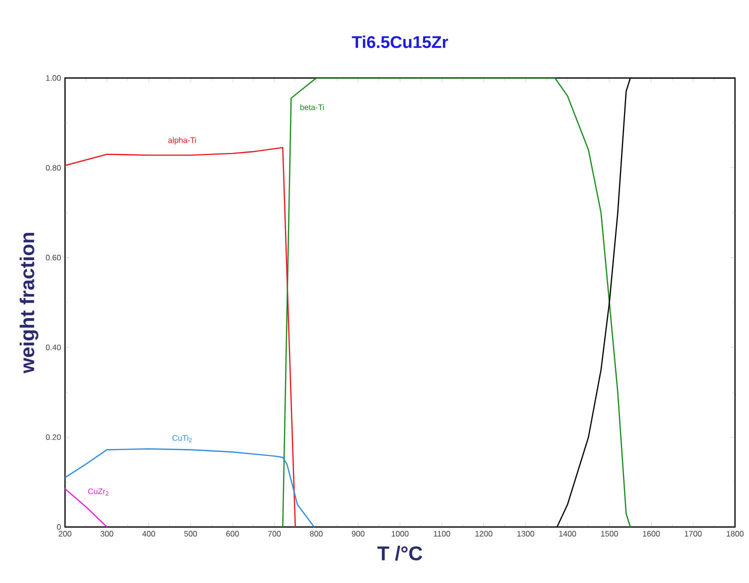  I want to click on x-axis-title: T /°C, so click(399, 553).